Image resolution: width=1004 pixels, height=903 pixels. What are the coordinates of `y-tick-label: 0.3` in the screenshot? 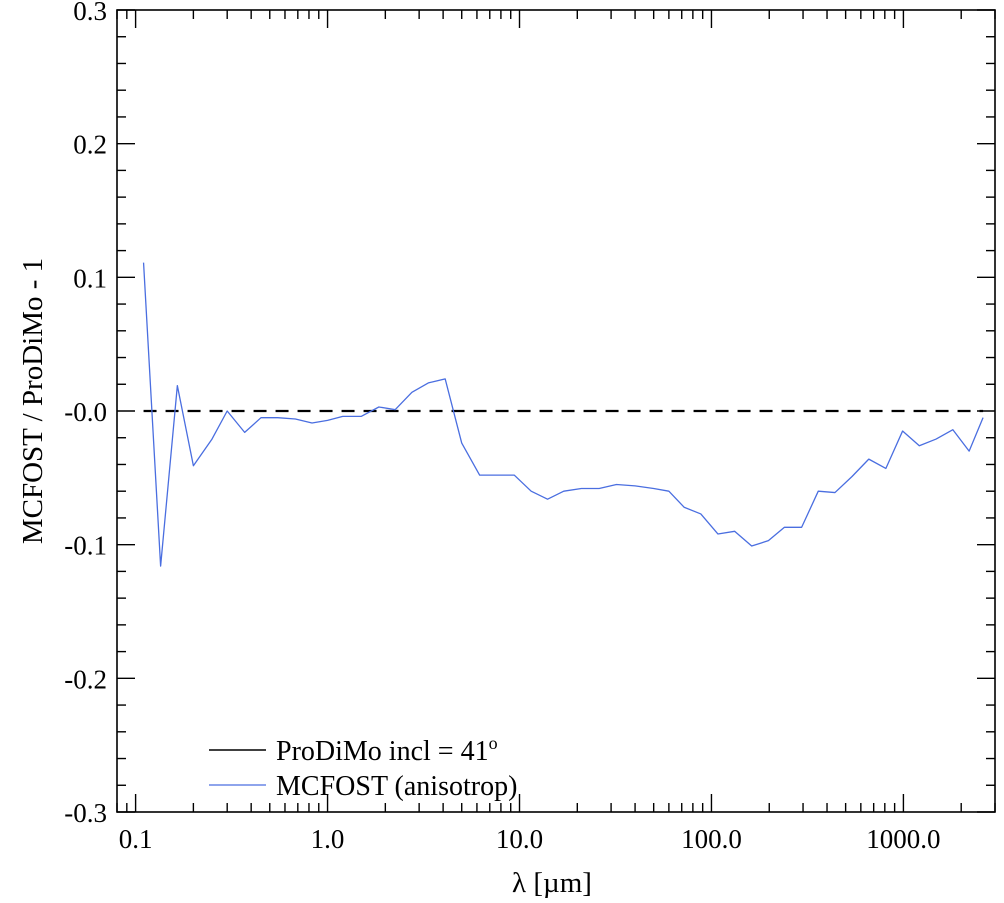 It's located at (90, 13).